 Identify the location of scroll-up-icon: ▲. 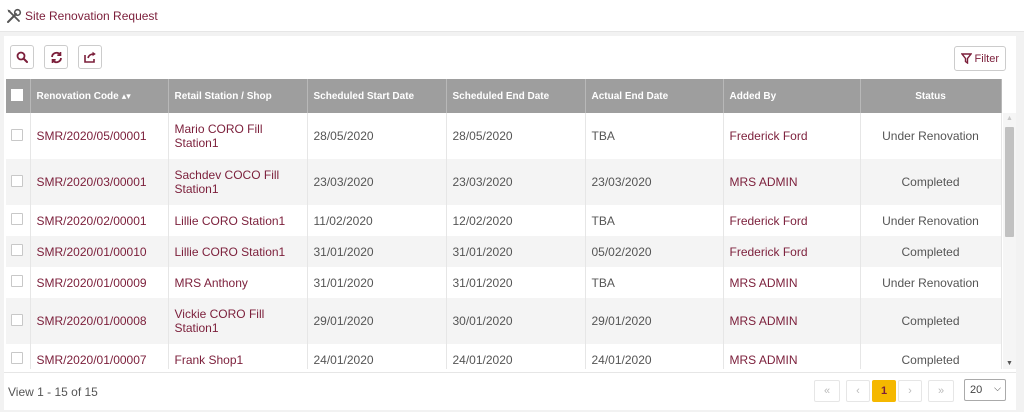
(1009, 118).